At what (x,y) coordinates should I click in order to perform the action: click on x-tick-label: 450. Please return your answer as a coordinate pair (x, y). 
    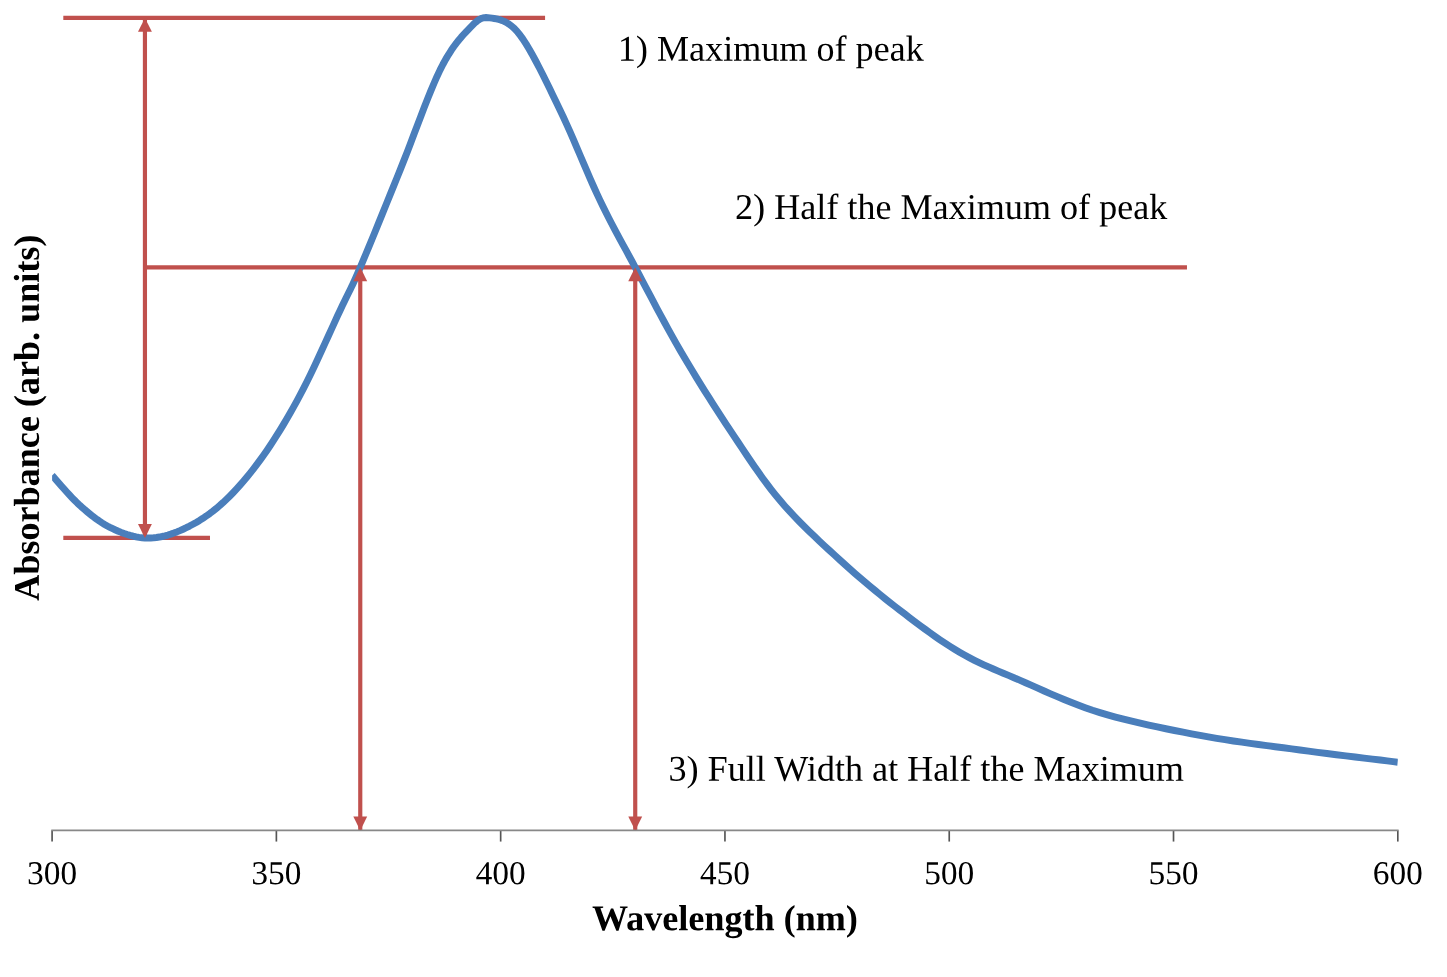
    Looking at the image, I should click on (724, 873).